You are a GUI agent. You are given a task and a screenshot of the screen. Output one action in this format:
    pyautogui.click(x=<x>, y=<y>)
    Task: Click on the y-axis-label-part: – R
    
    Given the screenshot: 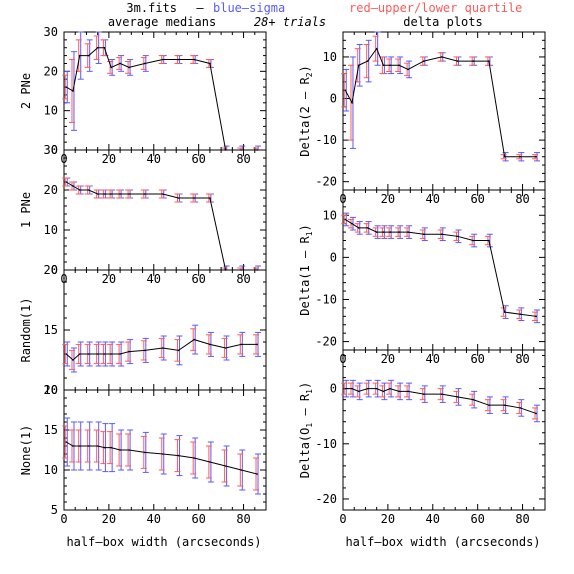 What is the action you would take?
    pyautogui.click(x=305, y=408)
    